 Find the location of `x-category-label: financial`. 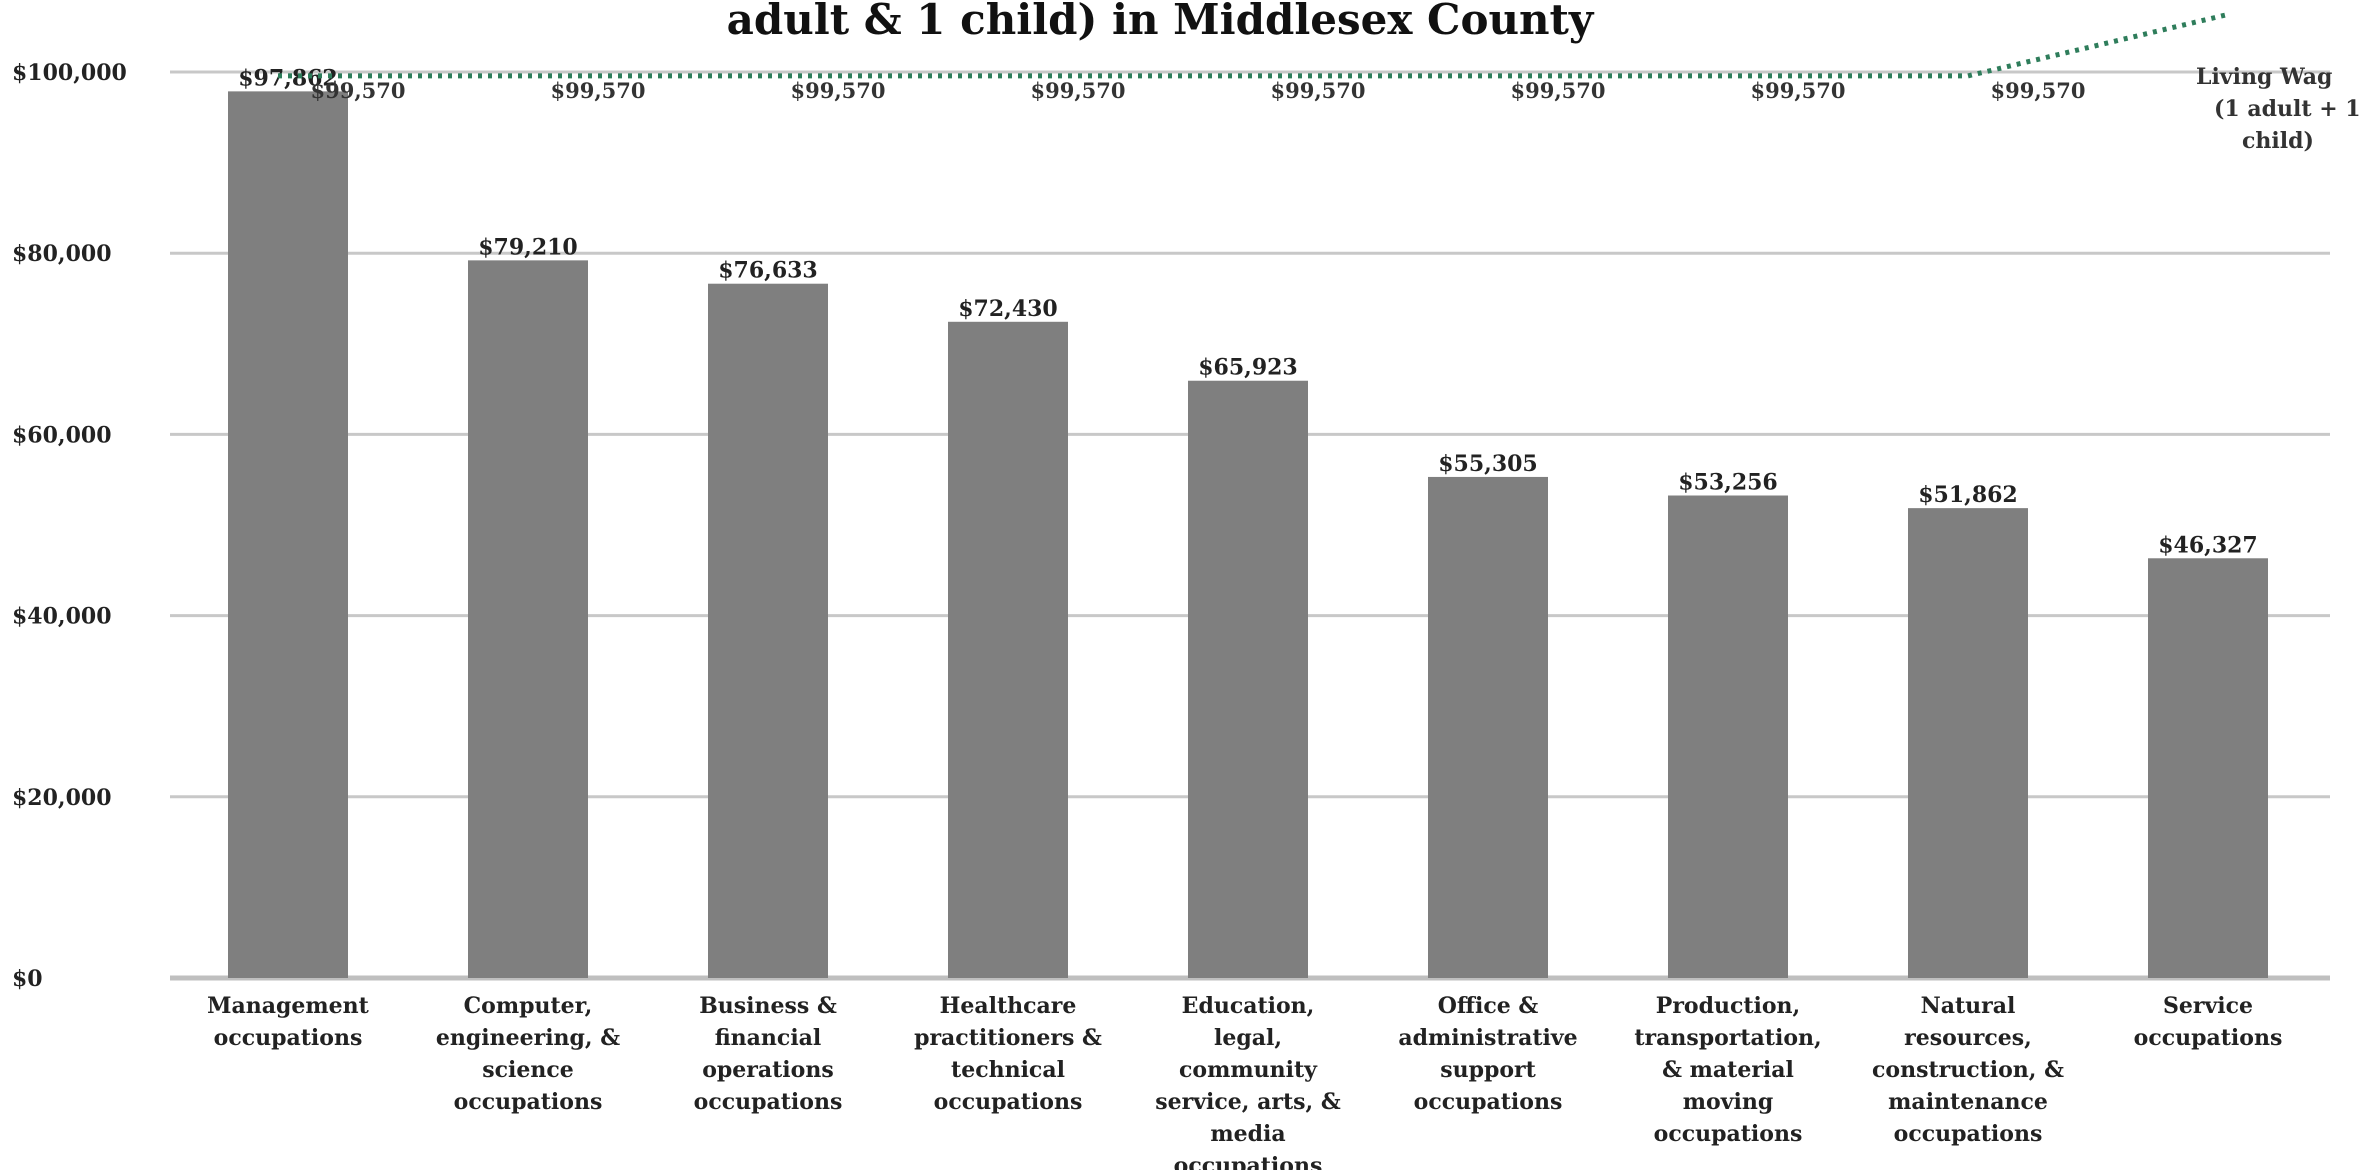

x-category-label: financial is located at coordinates (768, 1038).